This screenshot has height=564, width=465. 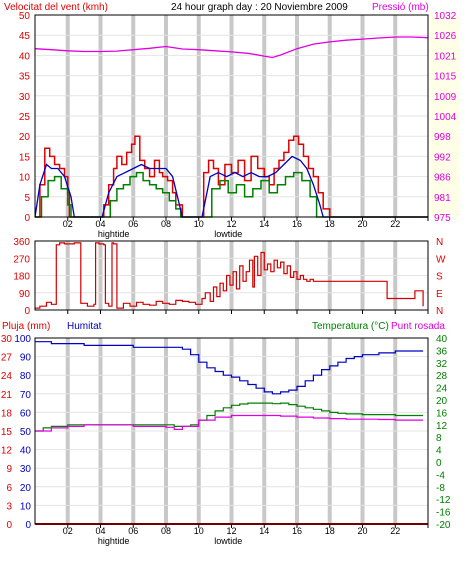 What do you see at coordinates (9, 525) in the screenshot?
I see `rain-tick-0: 0` at bounding box center [9, 525].